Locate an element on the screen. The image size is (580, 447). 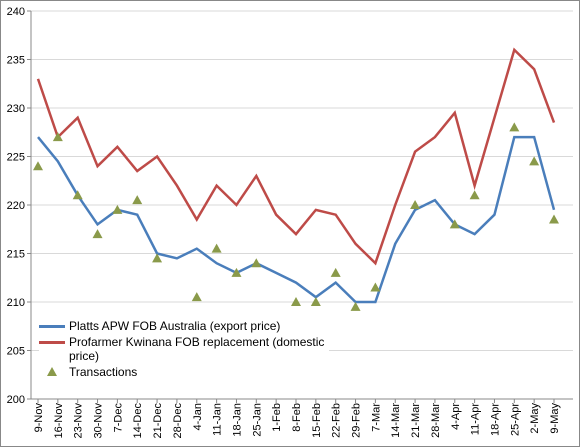
x-tick-label: 2-May is located at coordinates (535, 418).